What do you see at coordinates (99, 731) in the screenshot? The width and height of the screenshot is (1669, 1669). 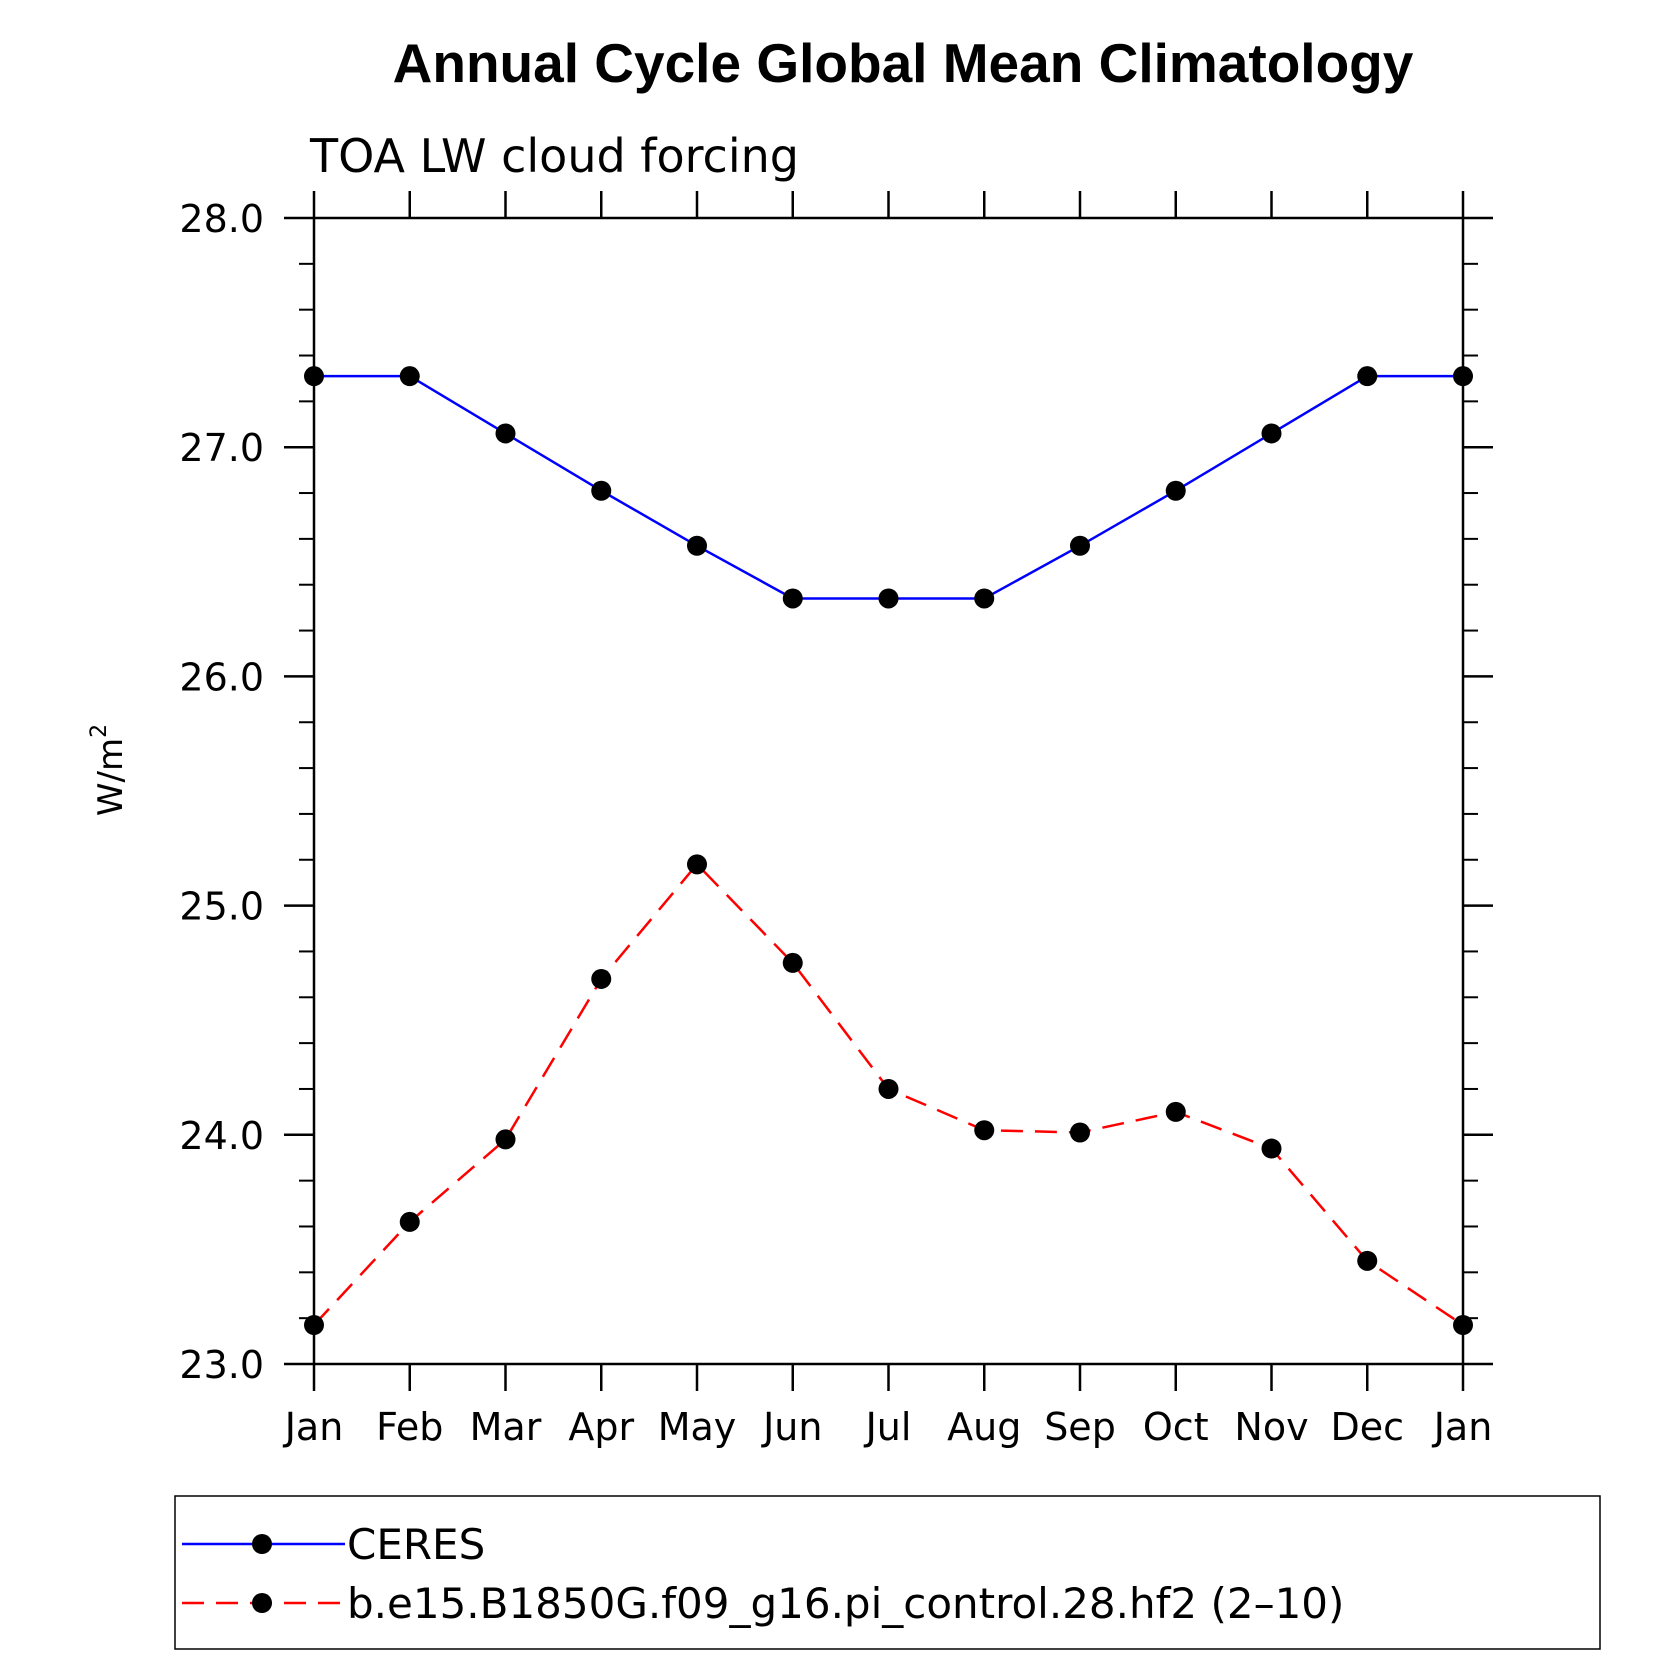 I see `y-axis-label-superscript: 2` at bounding box center [99, 731].